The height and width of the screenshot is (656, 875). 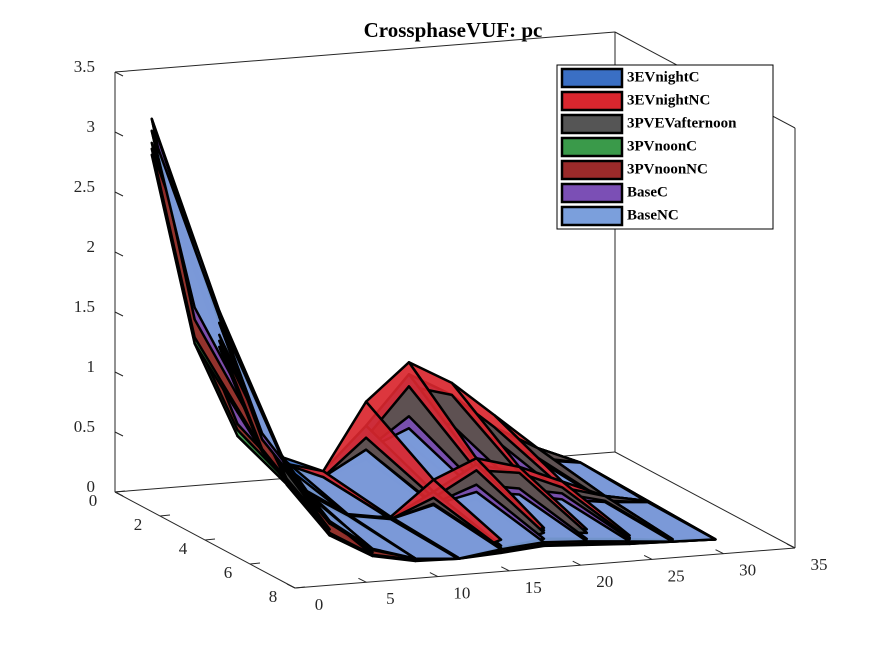 I want to click on y-tick-label: 8, so click(x=273, y=596).